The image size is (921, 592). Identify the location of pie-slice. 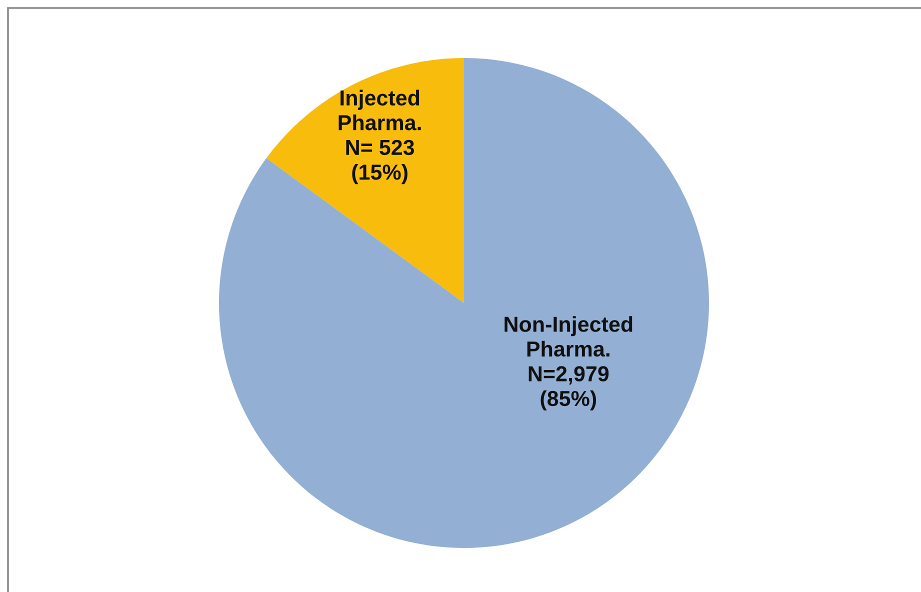
(365, 180).